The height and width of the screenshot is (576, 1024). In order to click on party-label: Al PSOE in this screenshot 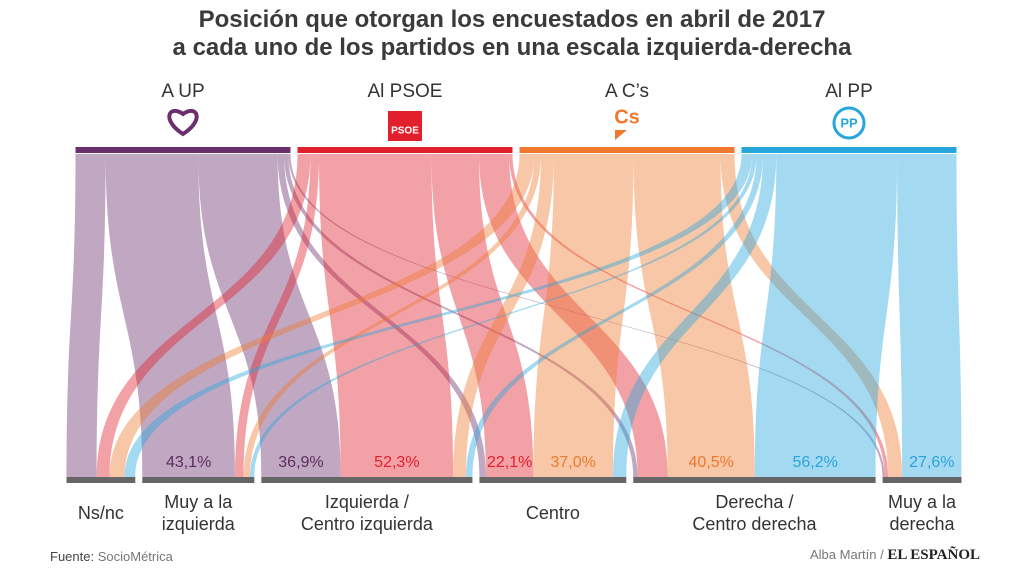, I will do `click(405, 91)`.